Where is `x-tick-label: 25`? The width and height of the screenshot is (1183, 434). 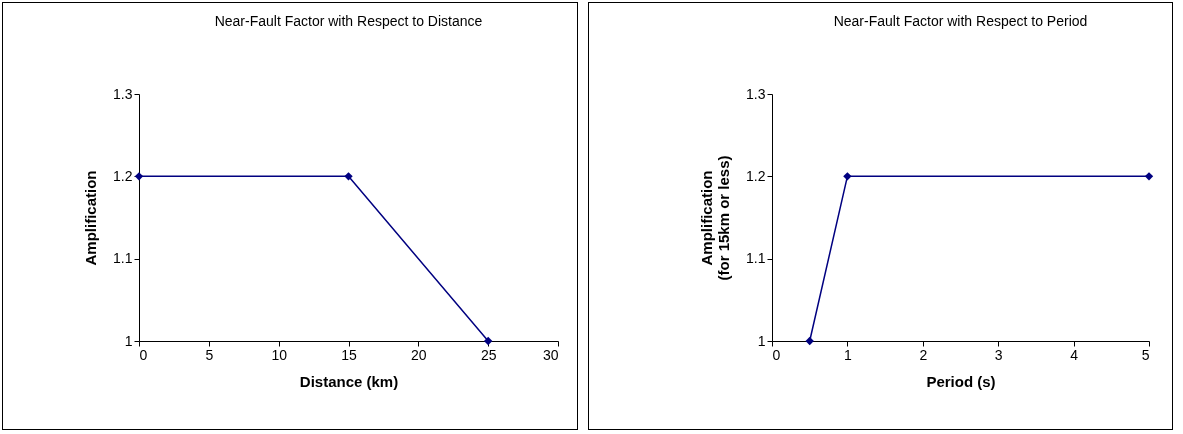 x-tick-label: 25 is located at coordinates (488, 354).